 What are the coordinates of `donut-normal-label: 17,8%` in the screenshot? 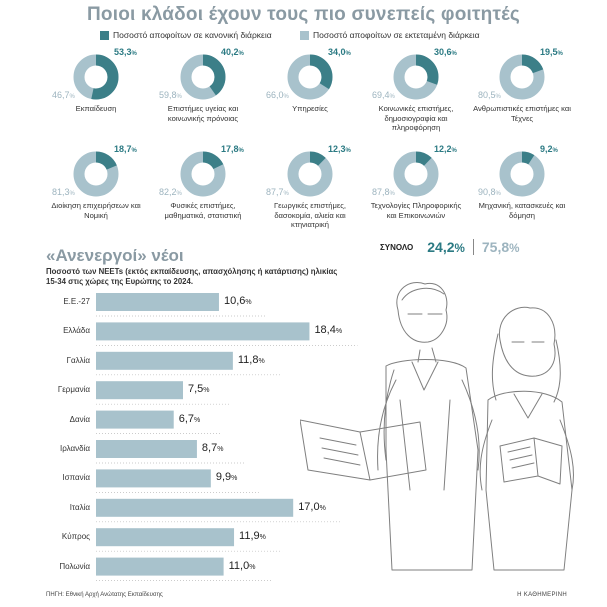 It's located at (232, 149).